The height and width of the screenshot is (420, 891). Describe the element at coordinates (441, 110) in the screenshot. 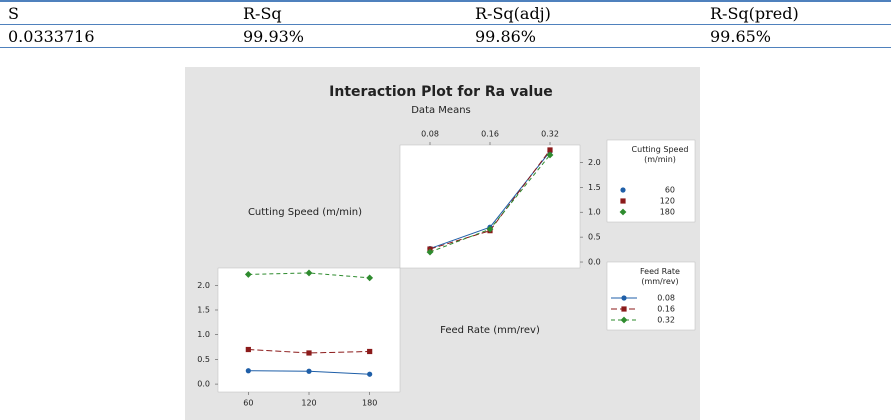

I see `chart-subtitle: Data Means` at that location.